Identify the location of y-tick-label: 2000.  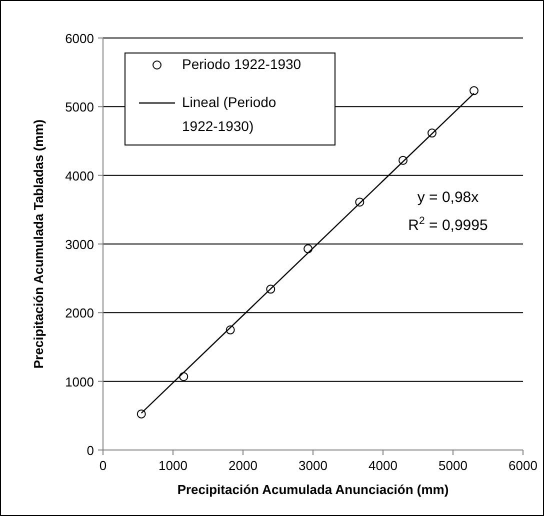
(79, 313).